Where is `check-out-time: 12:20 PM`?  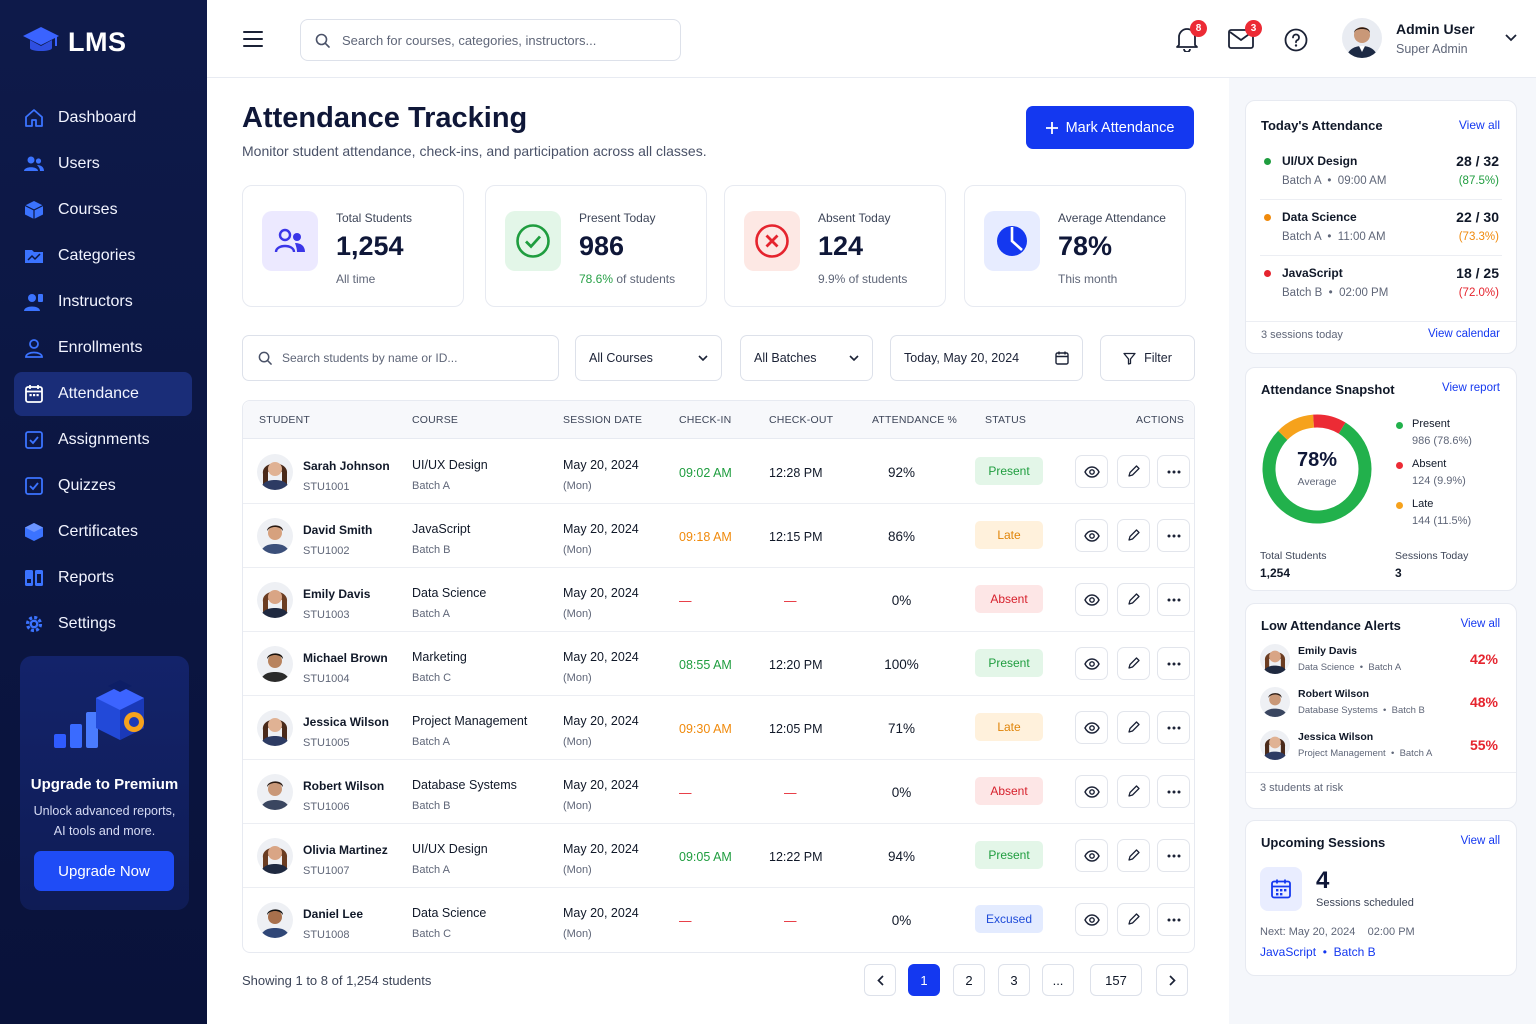 check-out-time: 12:20 PM is located at coordinates (796, 665).